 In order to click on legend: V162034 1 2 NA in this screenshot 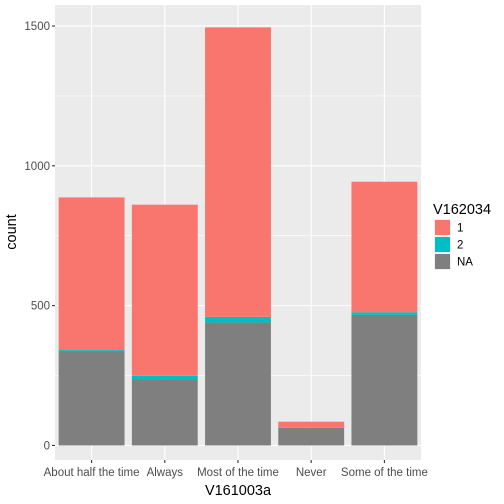, I will do `click(462, 236)`.